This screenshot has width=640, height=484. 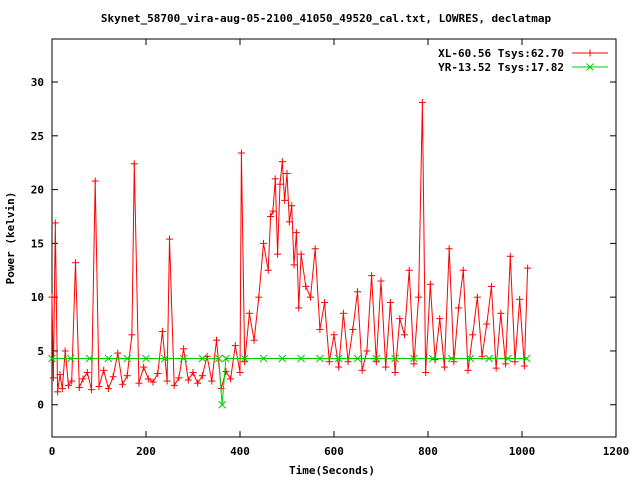 What do you see at coordinates (37, 190) in the screenshot?
I see `y-tick-label: 20` at bounding box center [37, 190].